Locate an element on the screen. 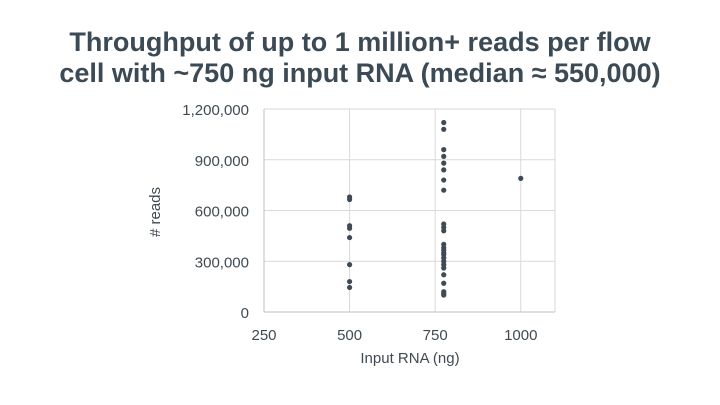  x-tick-label: 250 is located at coordinates (263, 335).